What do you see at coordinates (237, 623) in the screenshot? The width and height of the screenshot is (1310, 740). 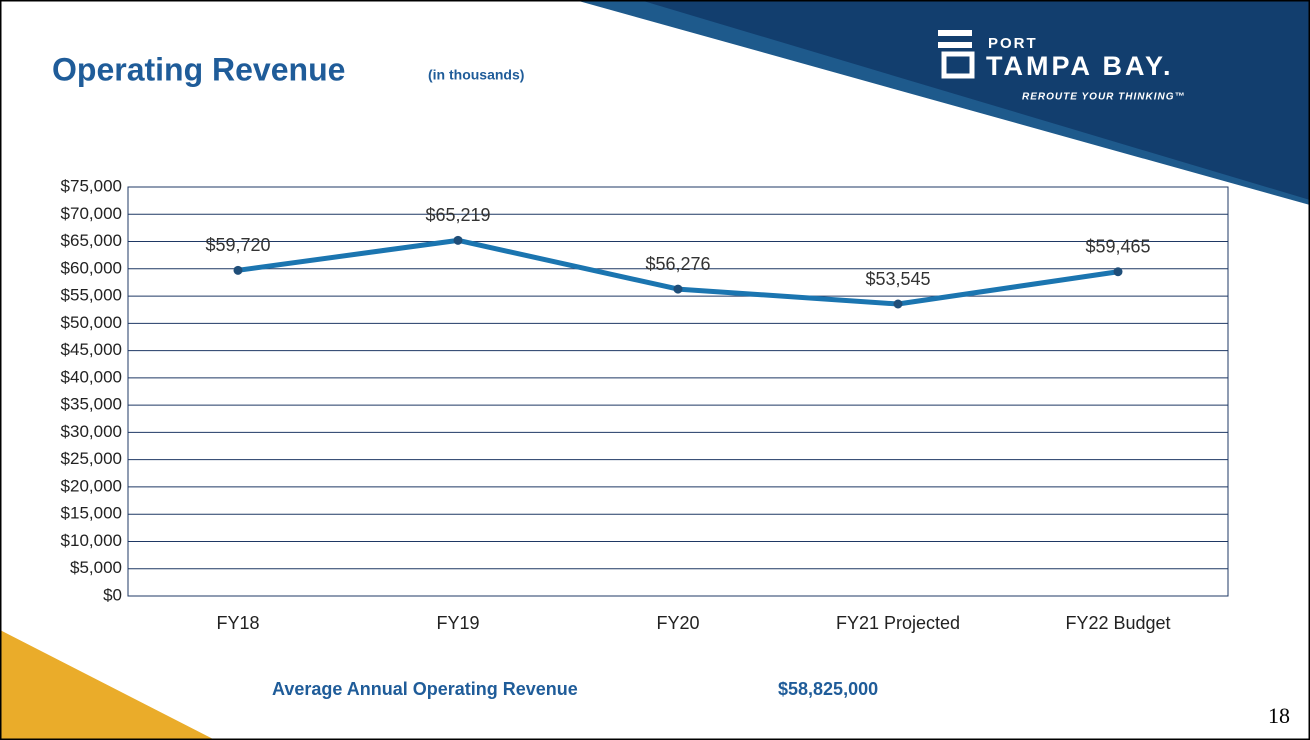 I see `x-tick-label: FY18` at bounding box center [237, 623].